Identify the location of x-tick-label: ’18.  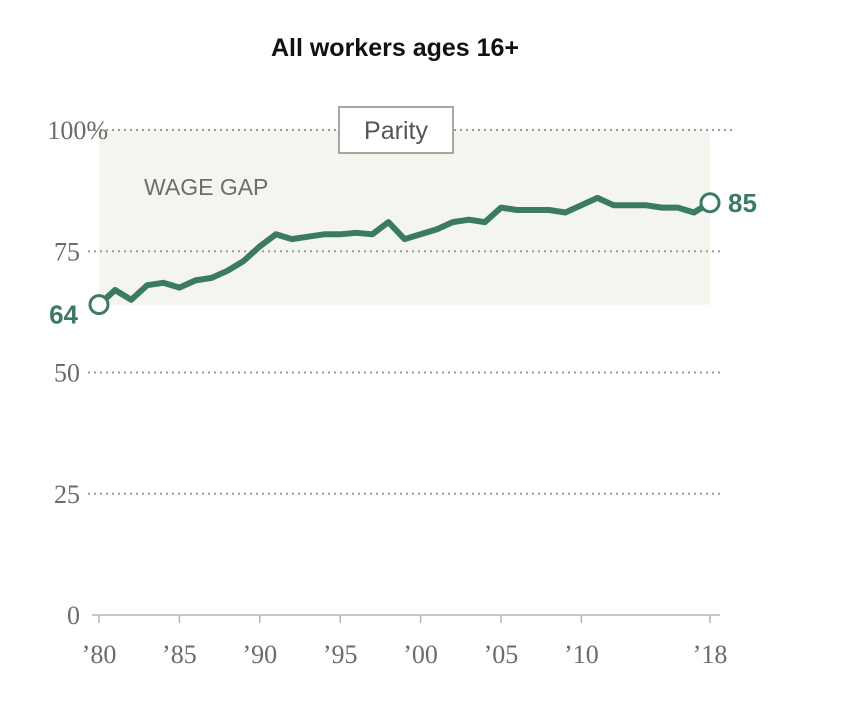
(710, 654).